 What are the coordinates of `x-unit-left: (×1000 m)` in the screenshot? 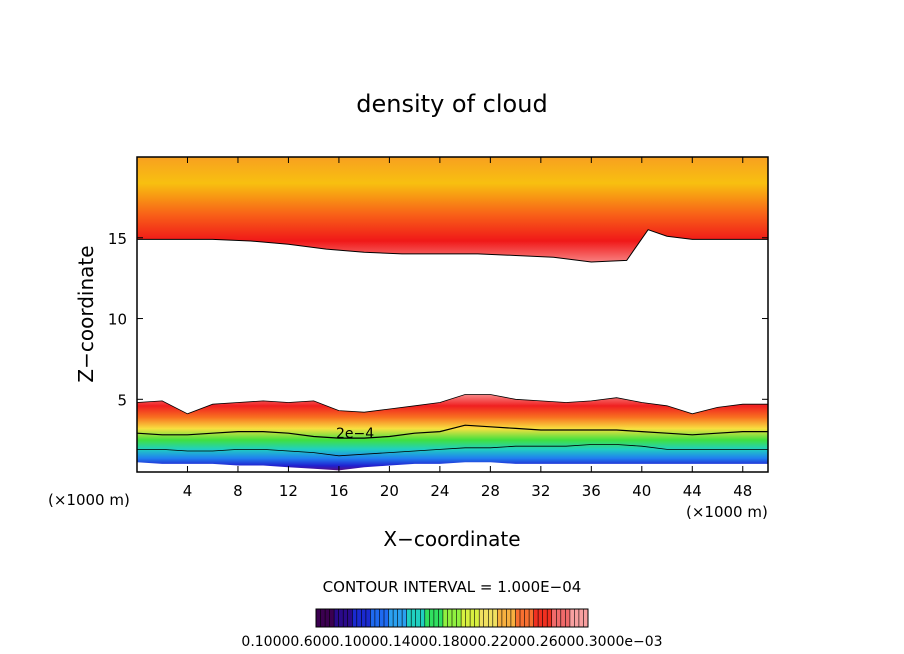 It's located at (89, 500).